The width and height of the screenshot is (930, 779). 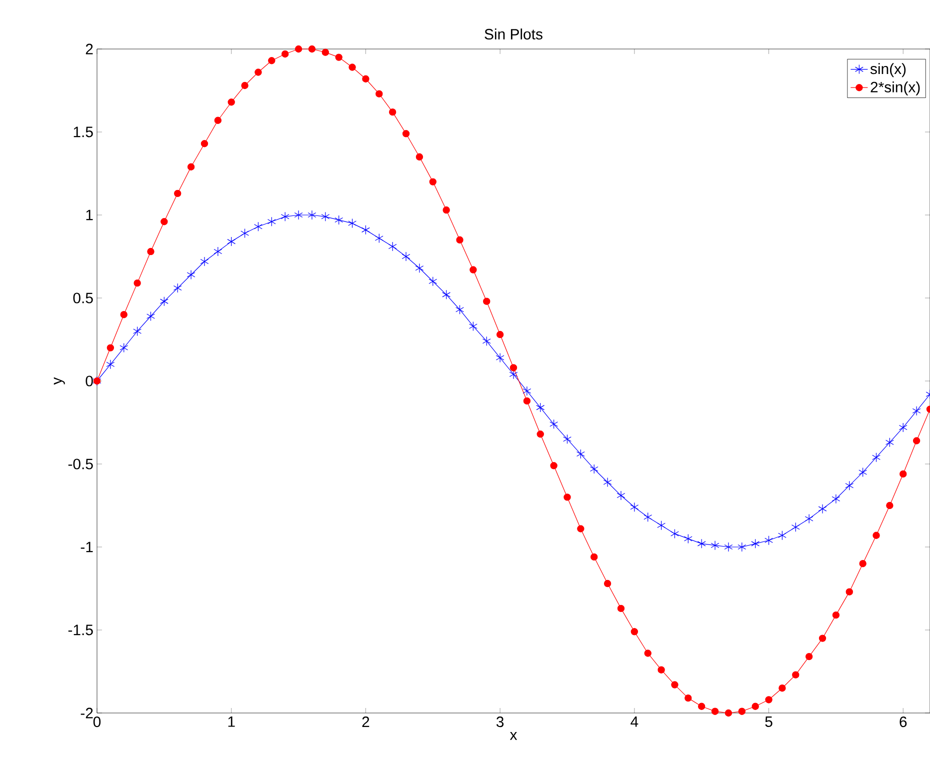 What do you see at coordinates (89, 49) in the screenshot?
I see `y-tick-label: 2` at bounding box center [89, 49].